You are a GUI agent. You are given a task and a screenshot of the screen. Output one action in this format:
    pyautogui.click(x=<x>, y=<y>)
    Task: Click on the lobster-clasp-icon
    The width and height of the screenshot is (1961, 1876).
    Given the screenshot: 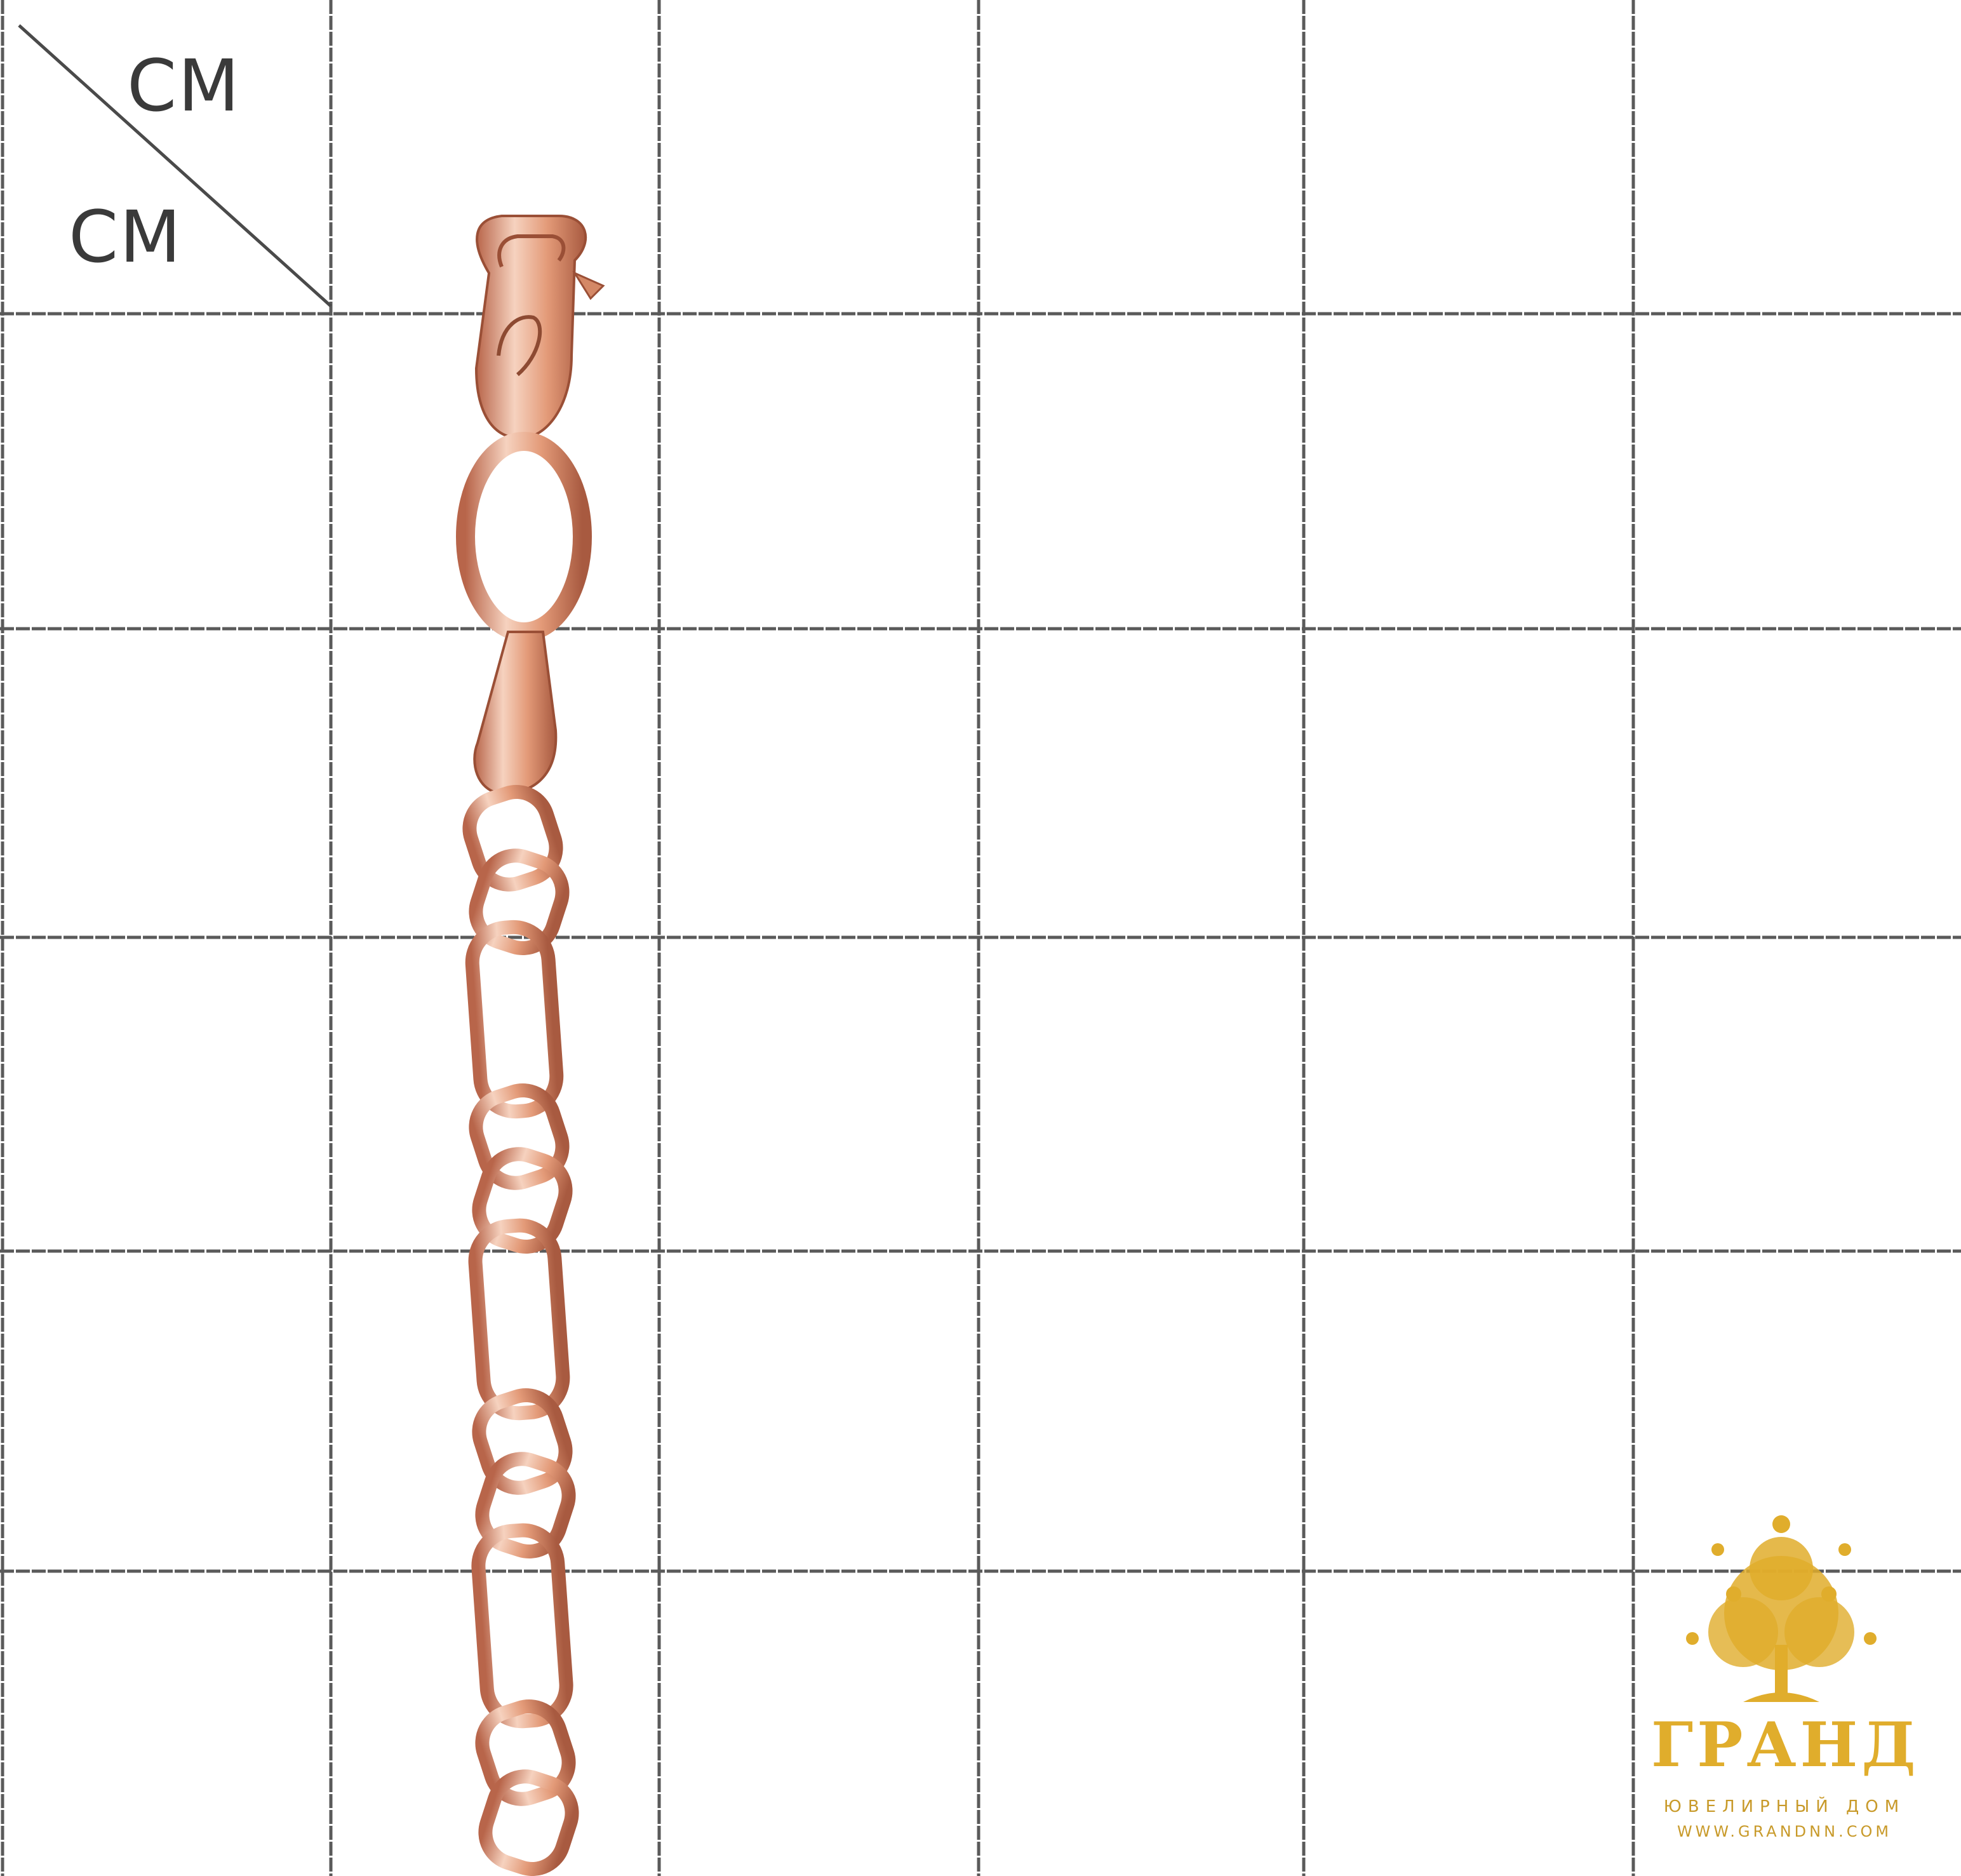 What is the action you would take?
    pyautogui.click(x=539, y=327)
    